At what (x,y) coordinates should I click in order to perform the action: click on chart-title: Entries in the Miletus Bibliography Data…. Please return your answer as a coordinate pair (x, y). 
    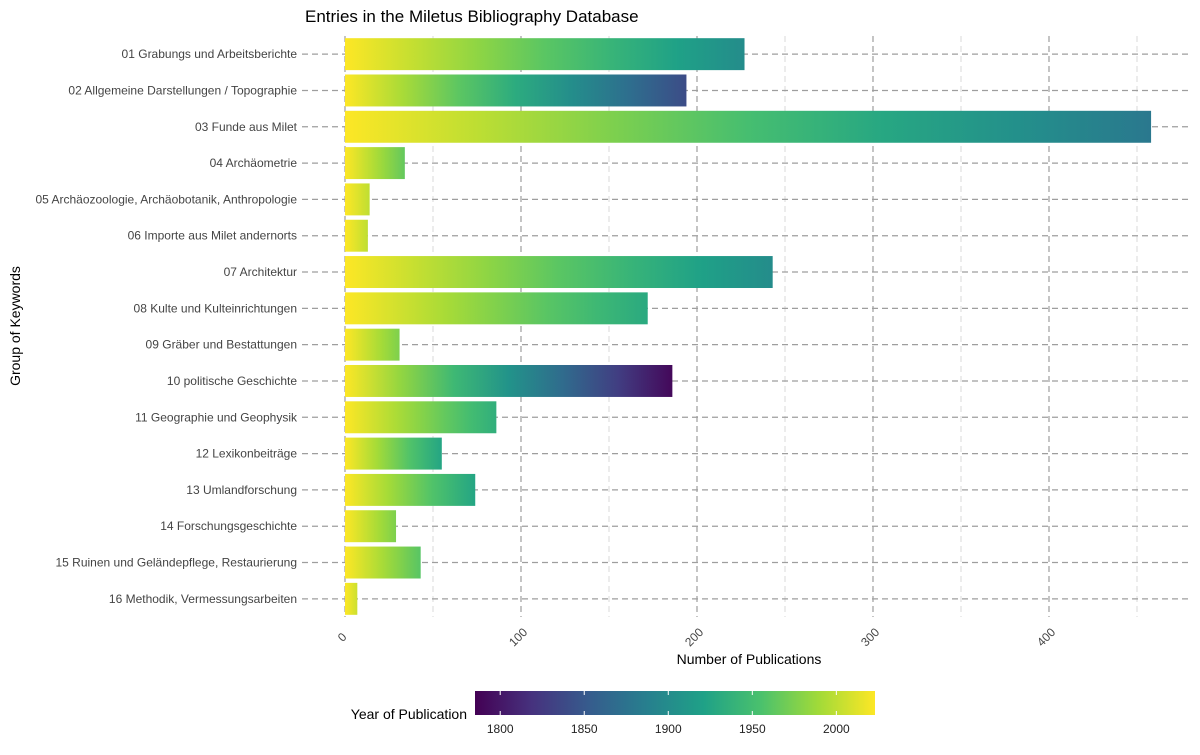
    Looking at the image, I should click on (472, 16).